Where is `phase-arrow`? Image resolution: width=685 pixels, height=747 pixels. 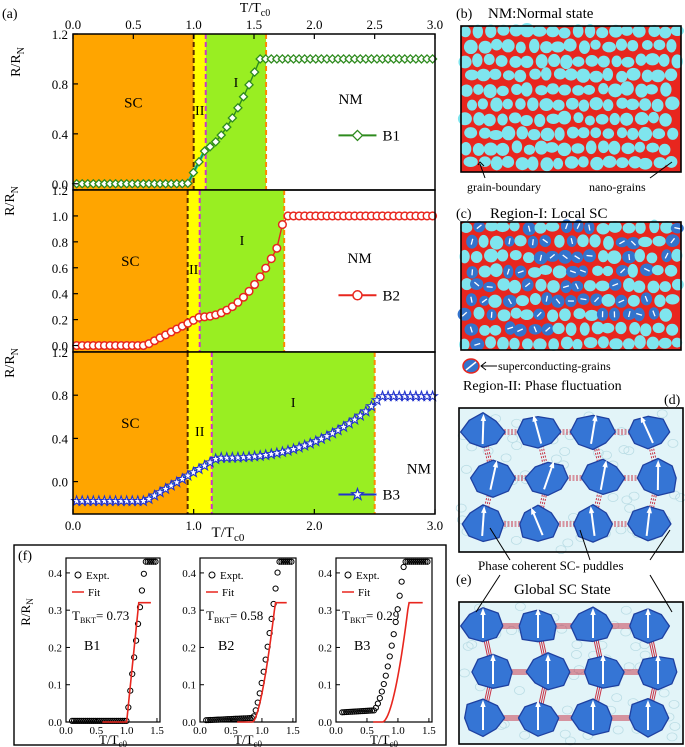
phase-arrow is located at coordinates (548, 477).